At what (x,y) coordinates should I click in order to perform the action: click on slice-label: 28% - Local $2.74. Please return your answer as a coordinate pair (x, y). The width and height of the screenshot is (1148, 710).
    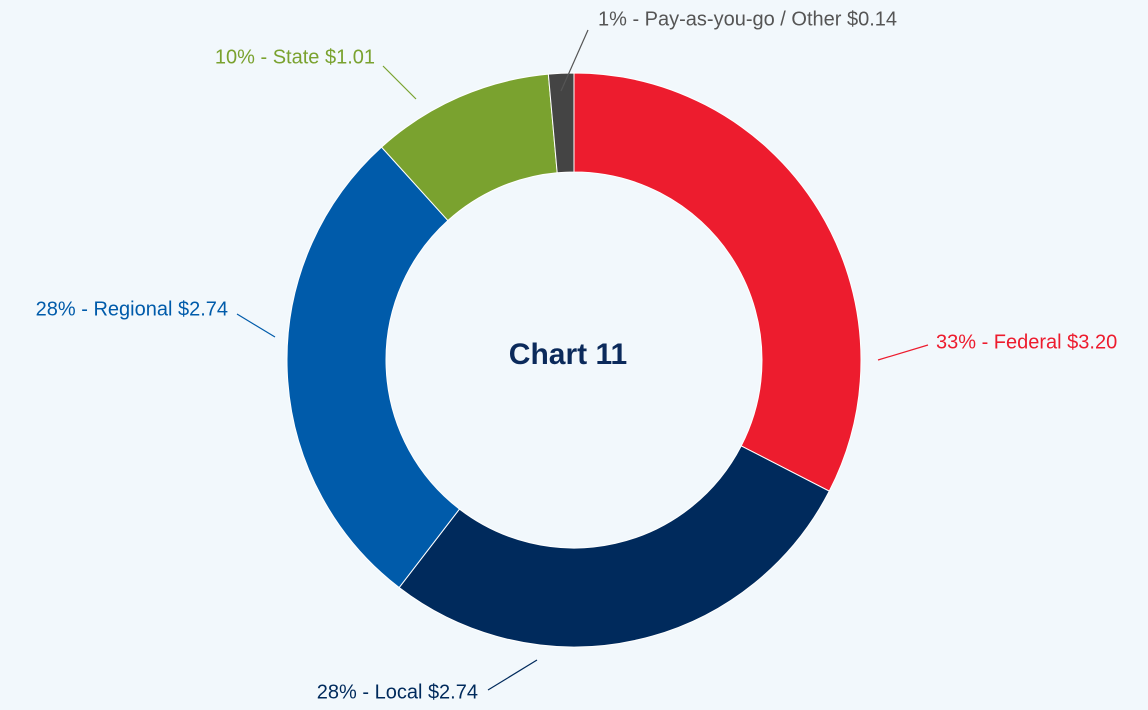
    Looking at the image, I should click on (397, 692).